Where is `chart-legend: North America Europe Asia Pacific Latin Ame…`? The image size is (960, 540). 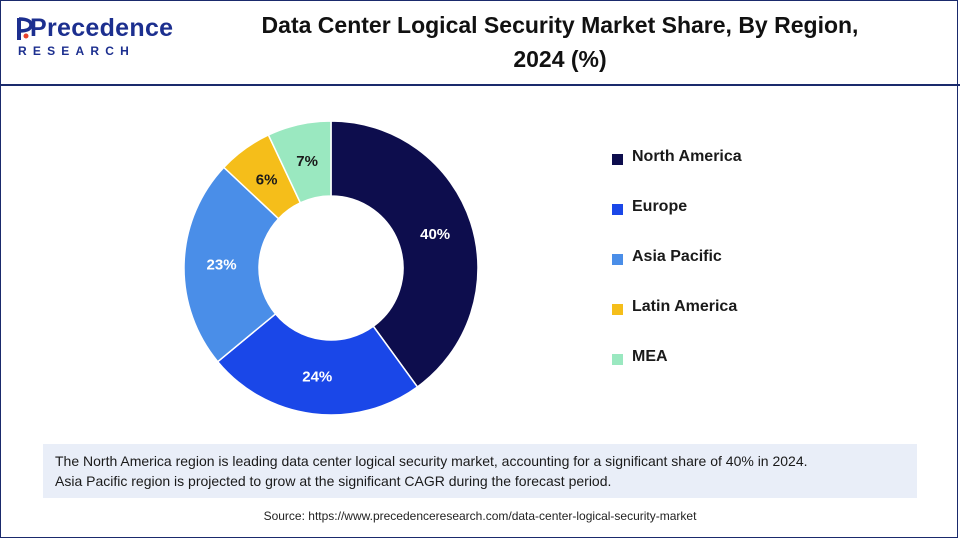 chart-legend: North America Europe Asia Pacific Latin Ame… is located at coordinates (722, 273).